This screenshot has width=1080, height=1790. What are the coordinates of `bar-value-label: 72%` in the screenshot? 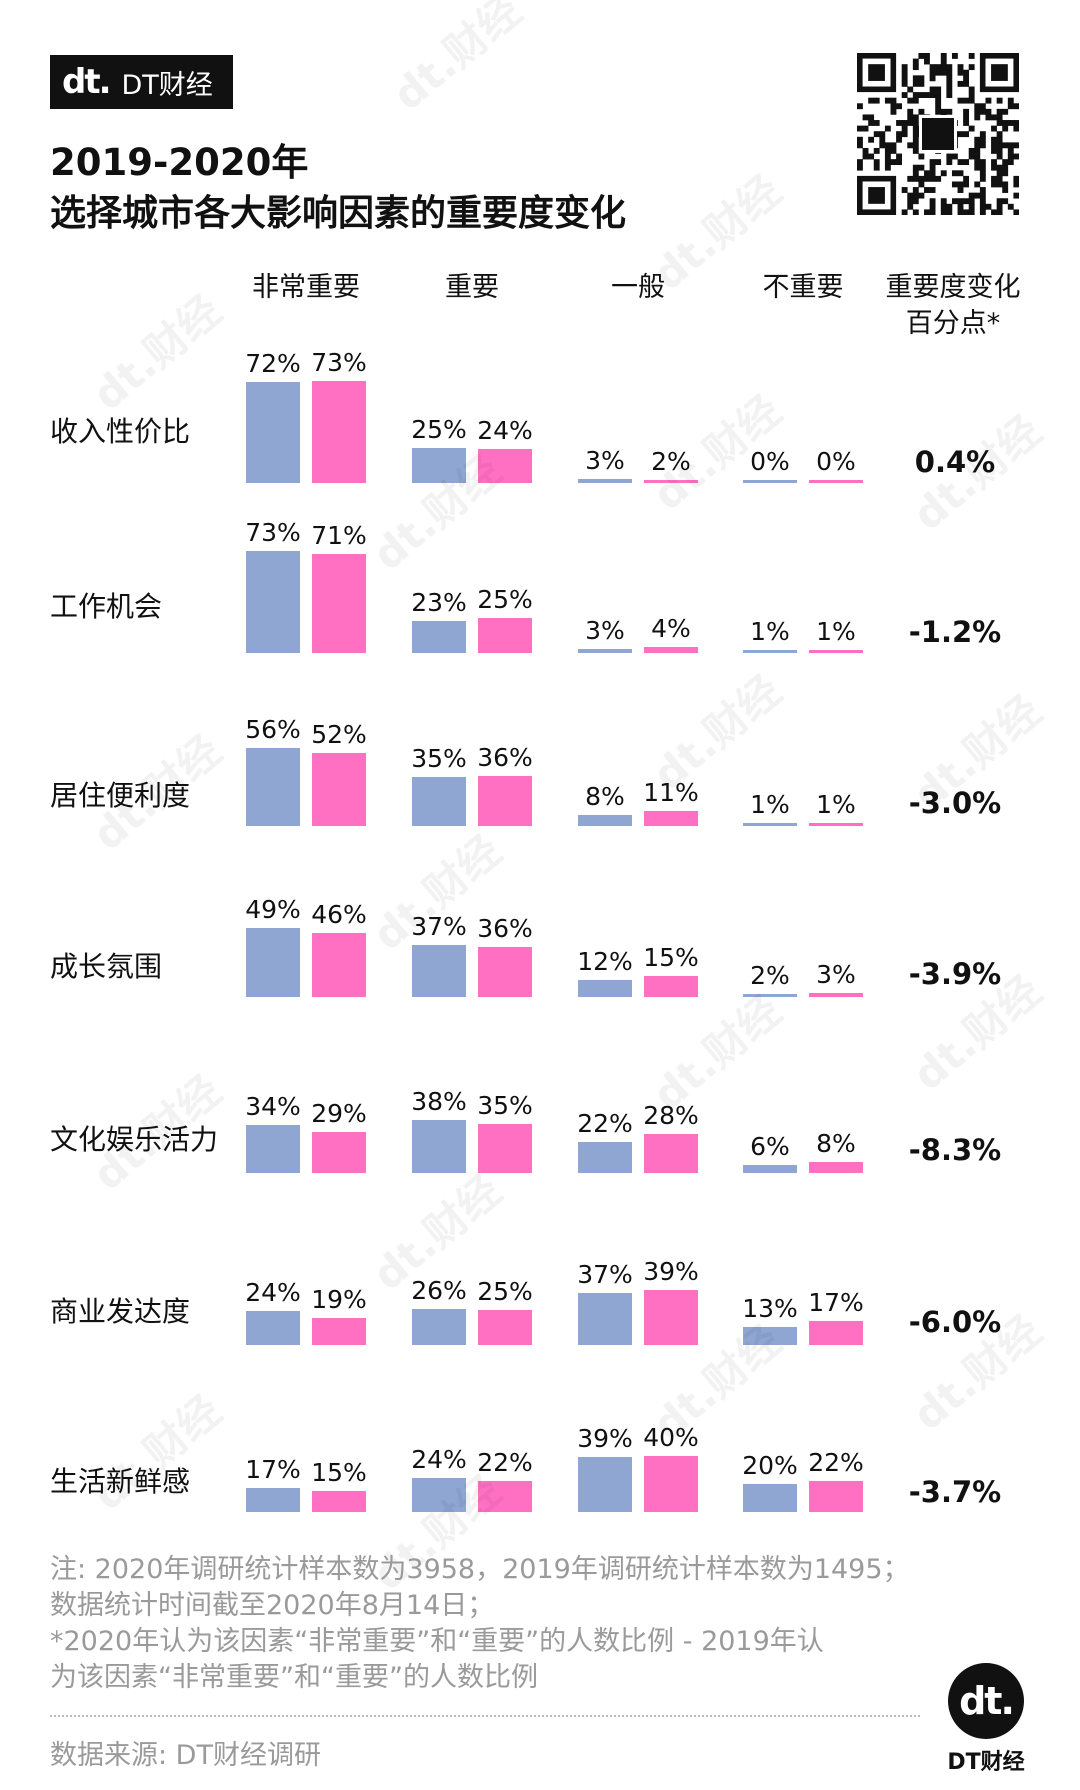 It's located at (273, 364).